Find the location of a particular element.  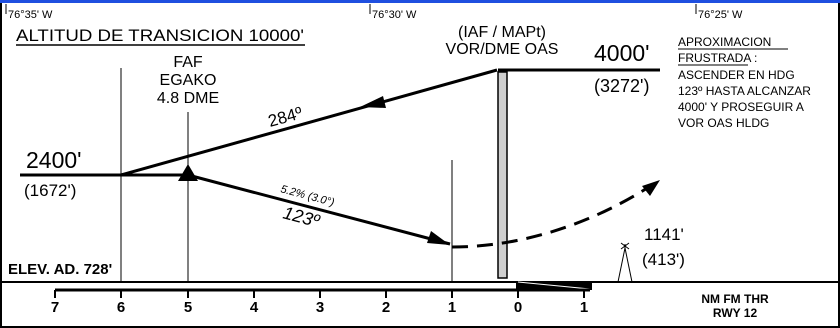

scale-label-3: 3 is located at coordinates (320, 307).